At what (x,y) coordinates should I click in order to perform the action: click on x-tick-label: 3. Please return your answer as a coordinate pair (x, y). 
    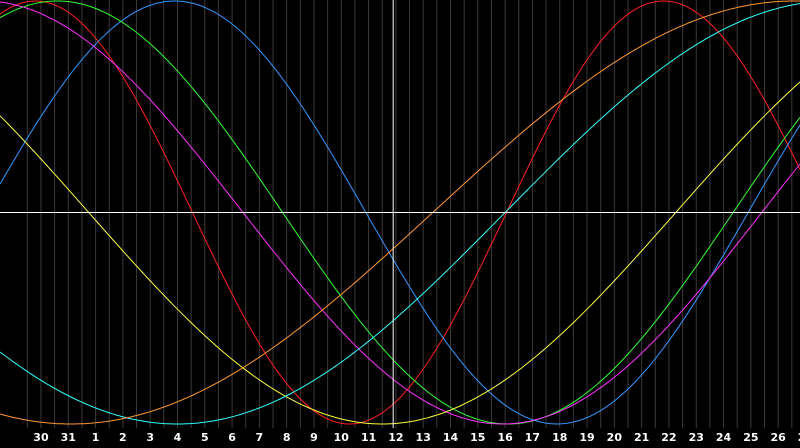
    Looking at the image, I should click on (150, 437).